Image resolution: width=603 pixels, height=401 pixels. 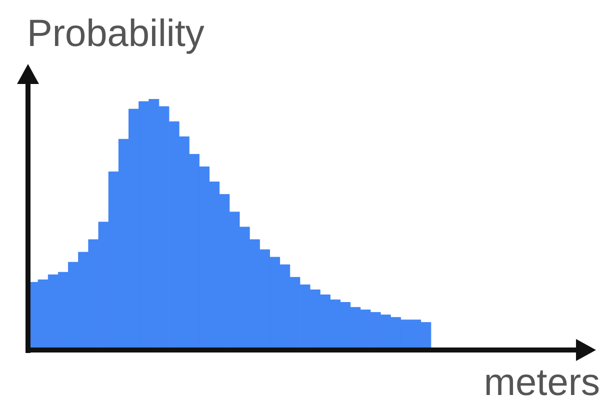 What do you see at coordinates (115, 34) in the screenshot?
I see `y-axis-title: Probability` at bounding box center [115, 34].